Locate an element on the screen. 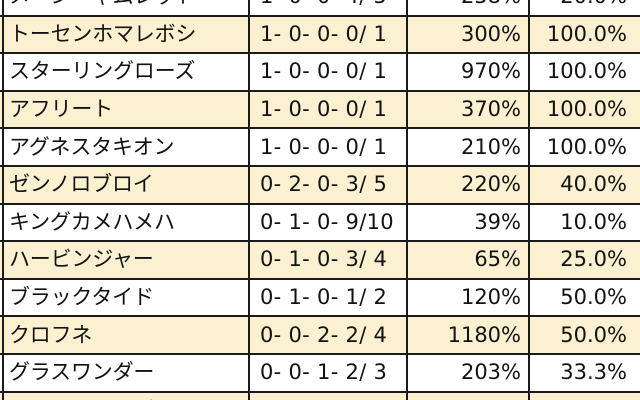 The width and height of the screenshot is (640, 400). return-rate-cell: 56% is located at coordinates (467, 396).